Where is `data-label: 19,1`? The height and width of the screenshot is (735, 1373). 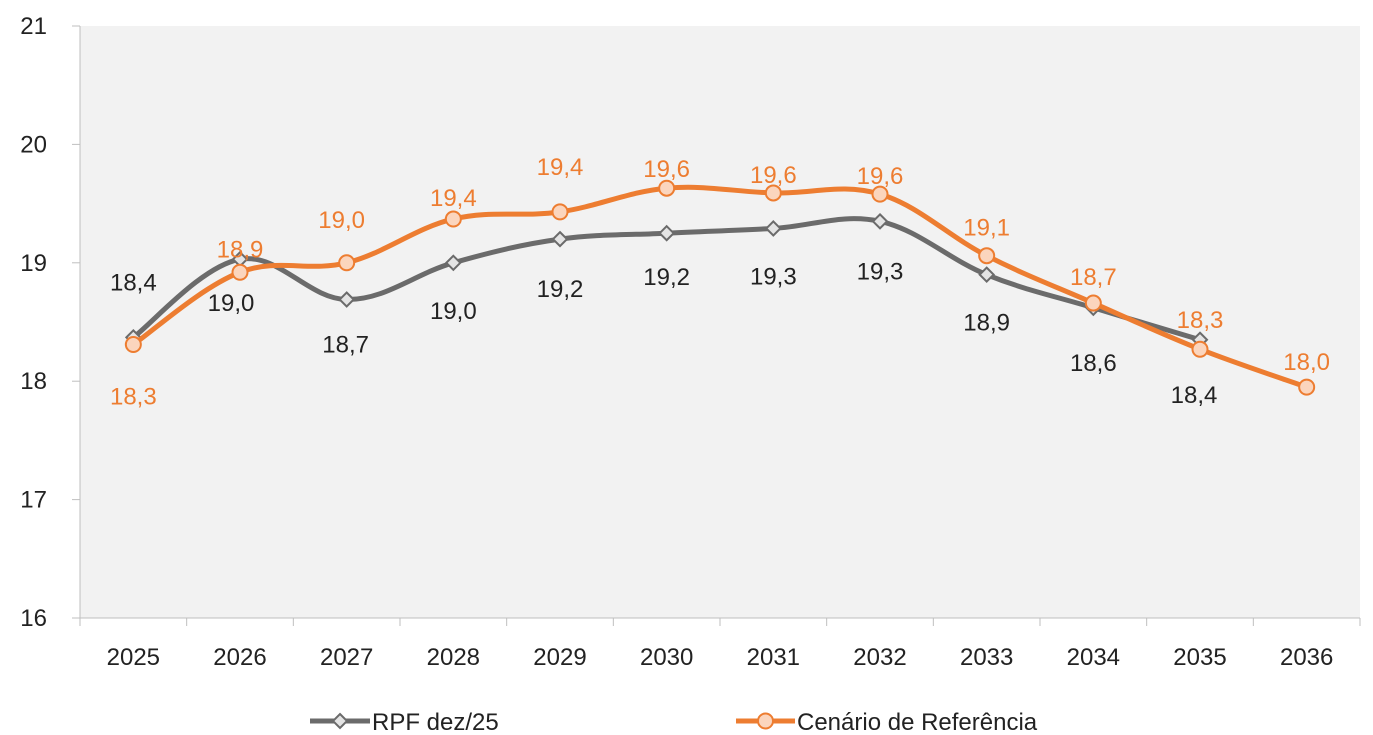
data-label: 19,1 is located at coordinates (986, 228).